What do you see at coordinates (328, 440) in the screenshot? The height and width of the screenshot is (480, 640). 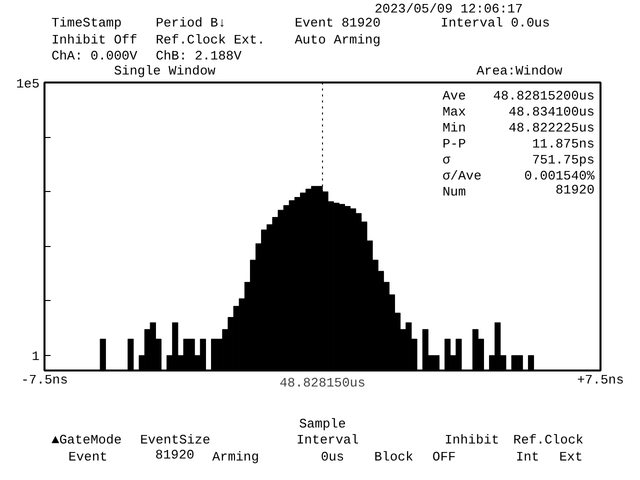 I see `text: Interval` at bounding box center [328, 440].